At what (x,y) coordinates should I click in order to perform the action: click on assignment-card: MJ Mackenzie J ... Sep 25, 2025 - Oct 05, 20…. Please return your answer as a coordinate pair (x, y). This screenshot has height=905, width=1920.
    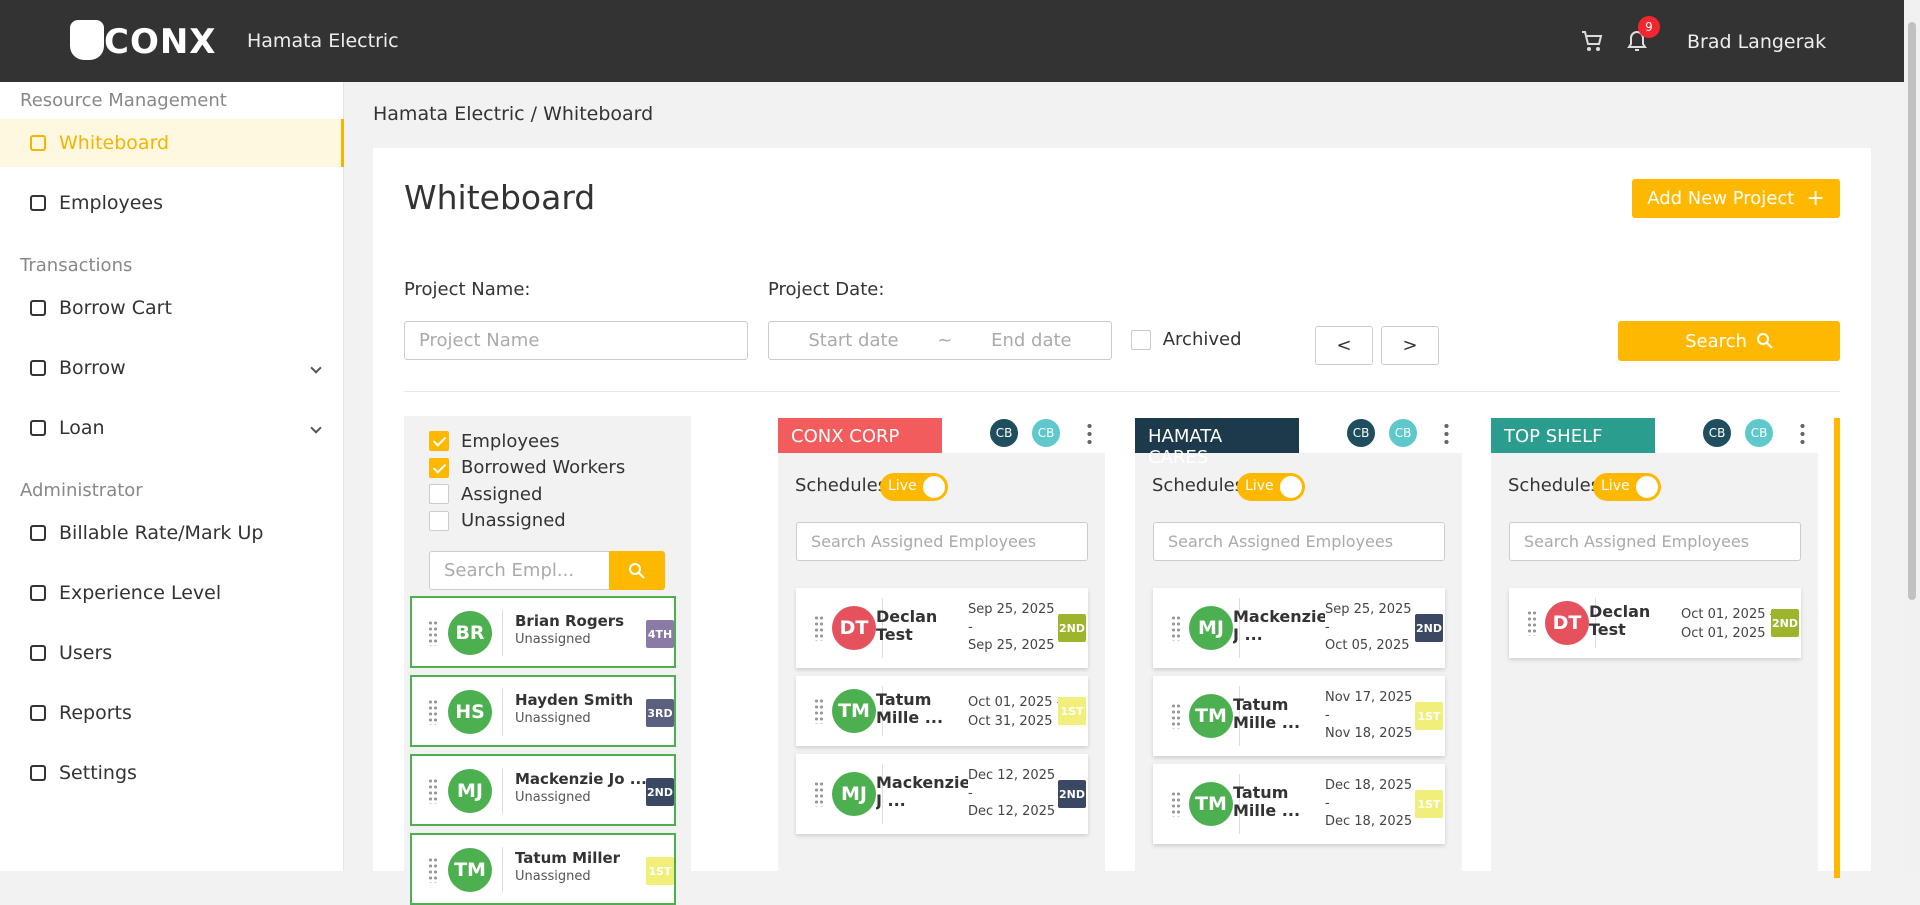
    Looking at the image, I should click on (1299, 628).